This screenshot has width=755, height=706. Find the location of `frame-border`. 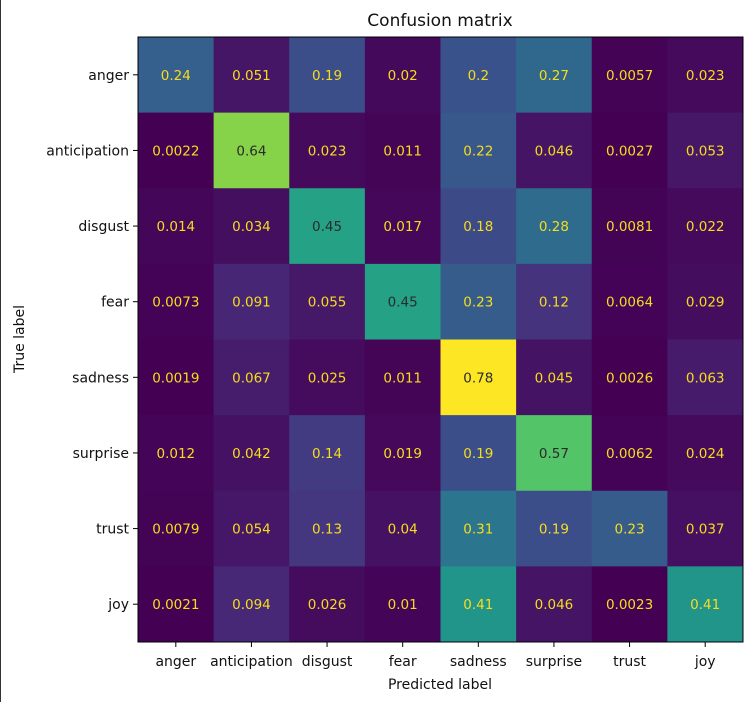

frame-border is located at coordinates (0, 351).